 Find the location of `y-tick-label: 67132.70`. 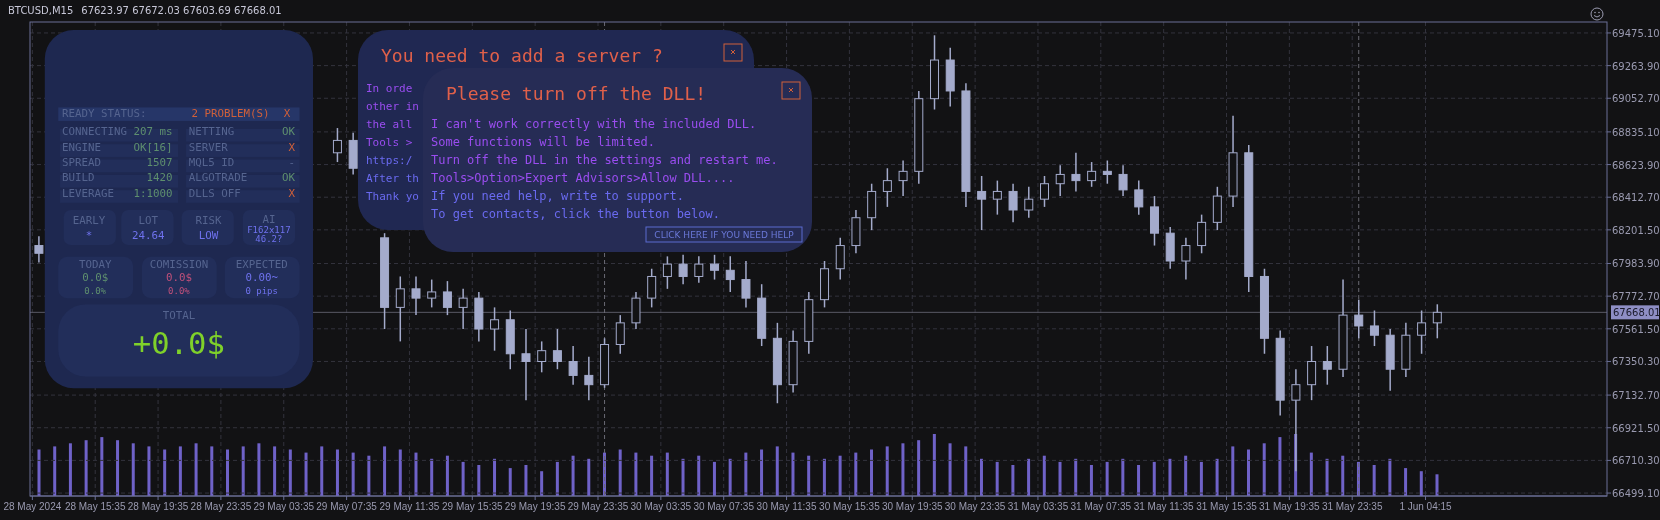

y-tick-label: 67132.70 is located at coordinates (1636, 396).